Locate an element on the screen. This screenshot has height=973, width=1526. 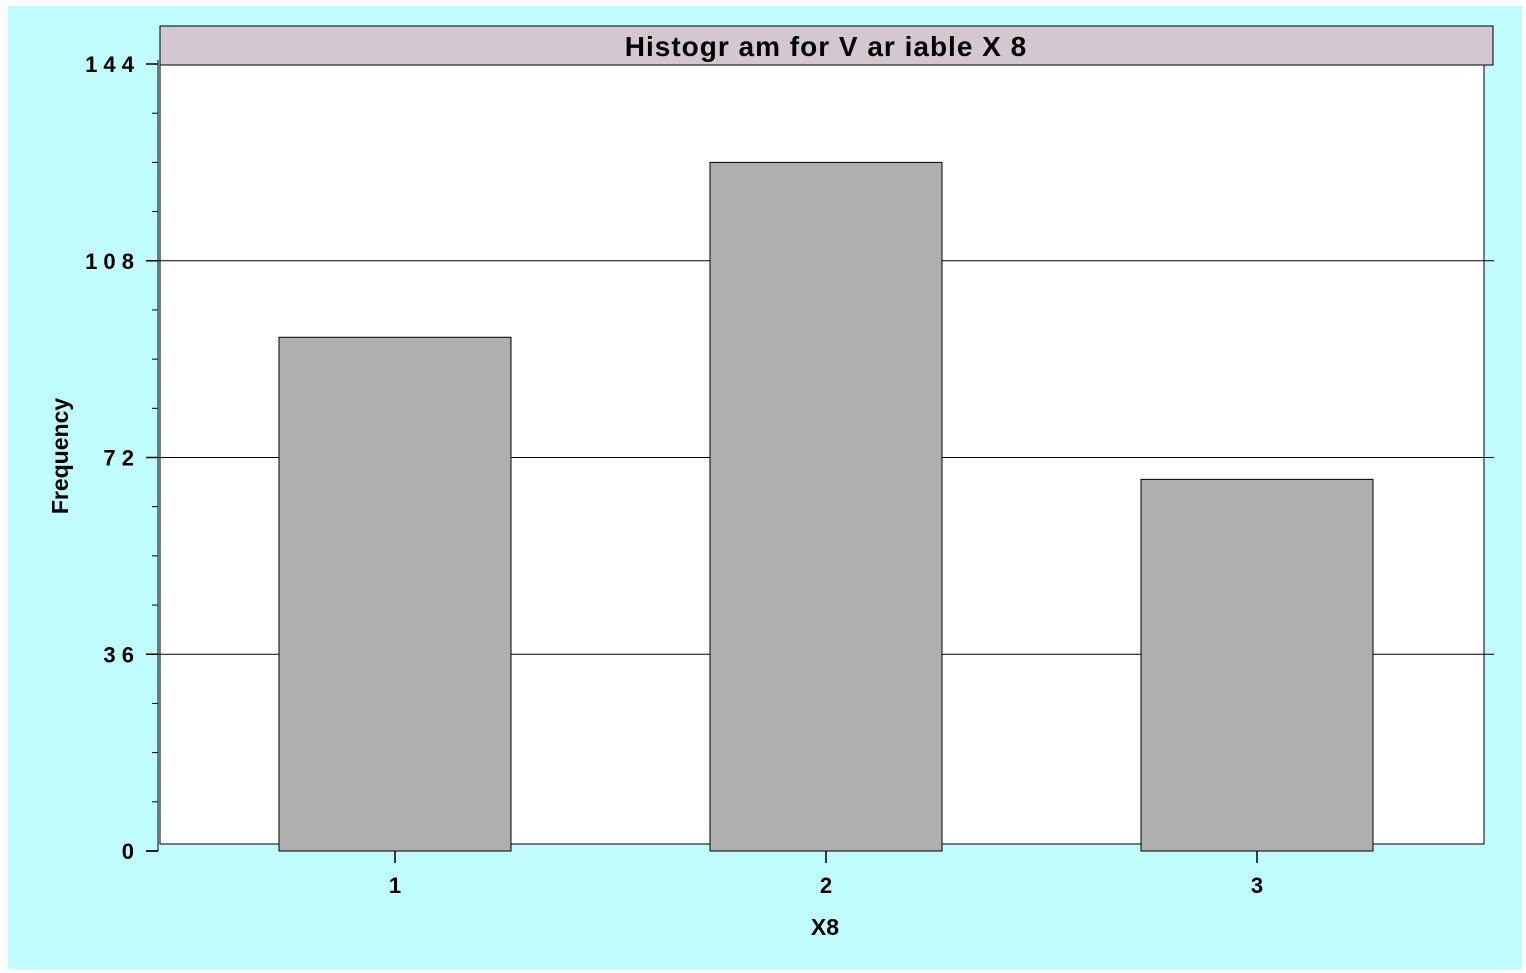
title-band is located at coordinates (826, 45).